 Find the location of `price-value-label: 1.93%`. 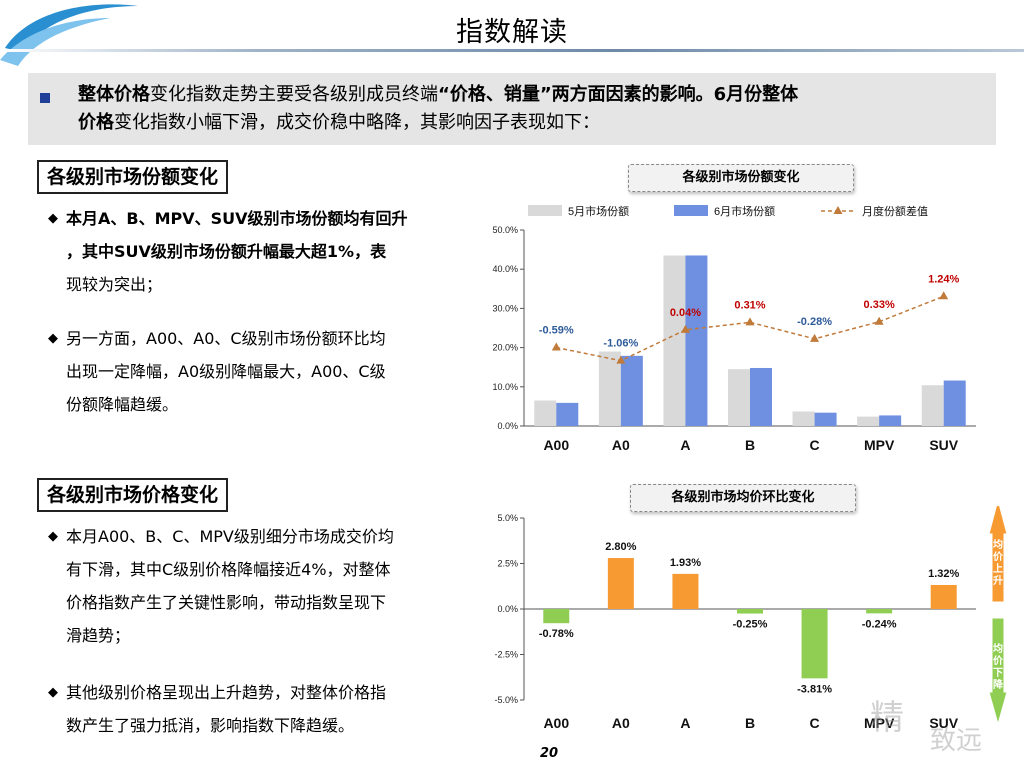

price-value-label: 1.93% is located at coordinates (685, 563).